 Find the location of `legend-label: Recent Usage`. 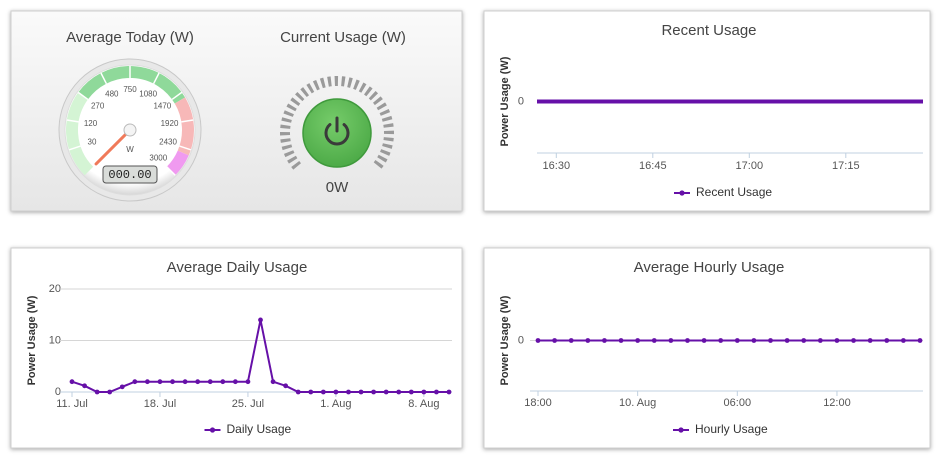

legend-label: Recent Usage is located at coordinates (734, 192).